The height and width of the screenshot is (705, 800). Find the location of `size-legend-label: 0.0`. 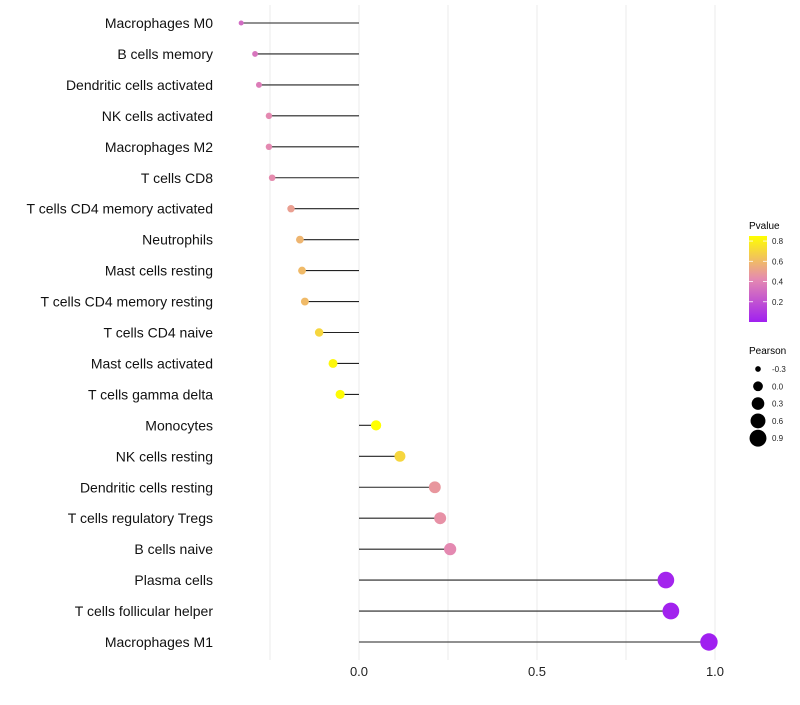

size-legend-label: 0.0 is located at coordinates (778, 386).